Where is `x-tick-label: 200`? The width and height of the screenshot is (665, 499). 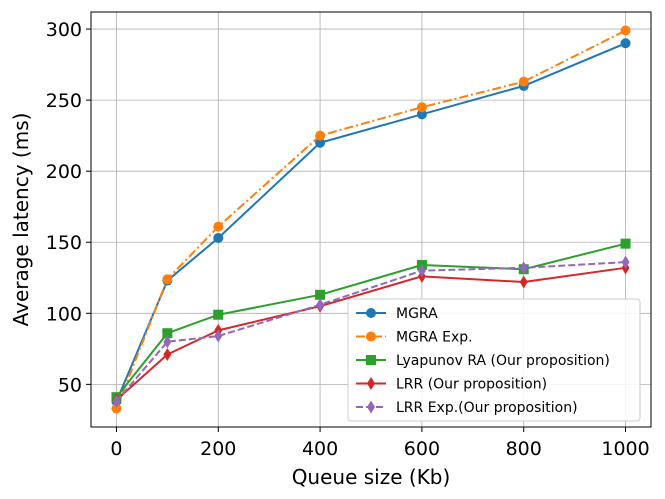
x-tick-label: 200 is located at coordinates (218, 449).